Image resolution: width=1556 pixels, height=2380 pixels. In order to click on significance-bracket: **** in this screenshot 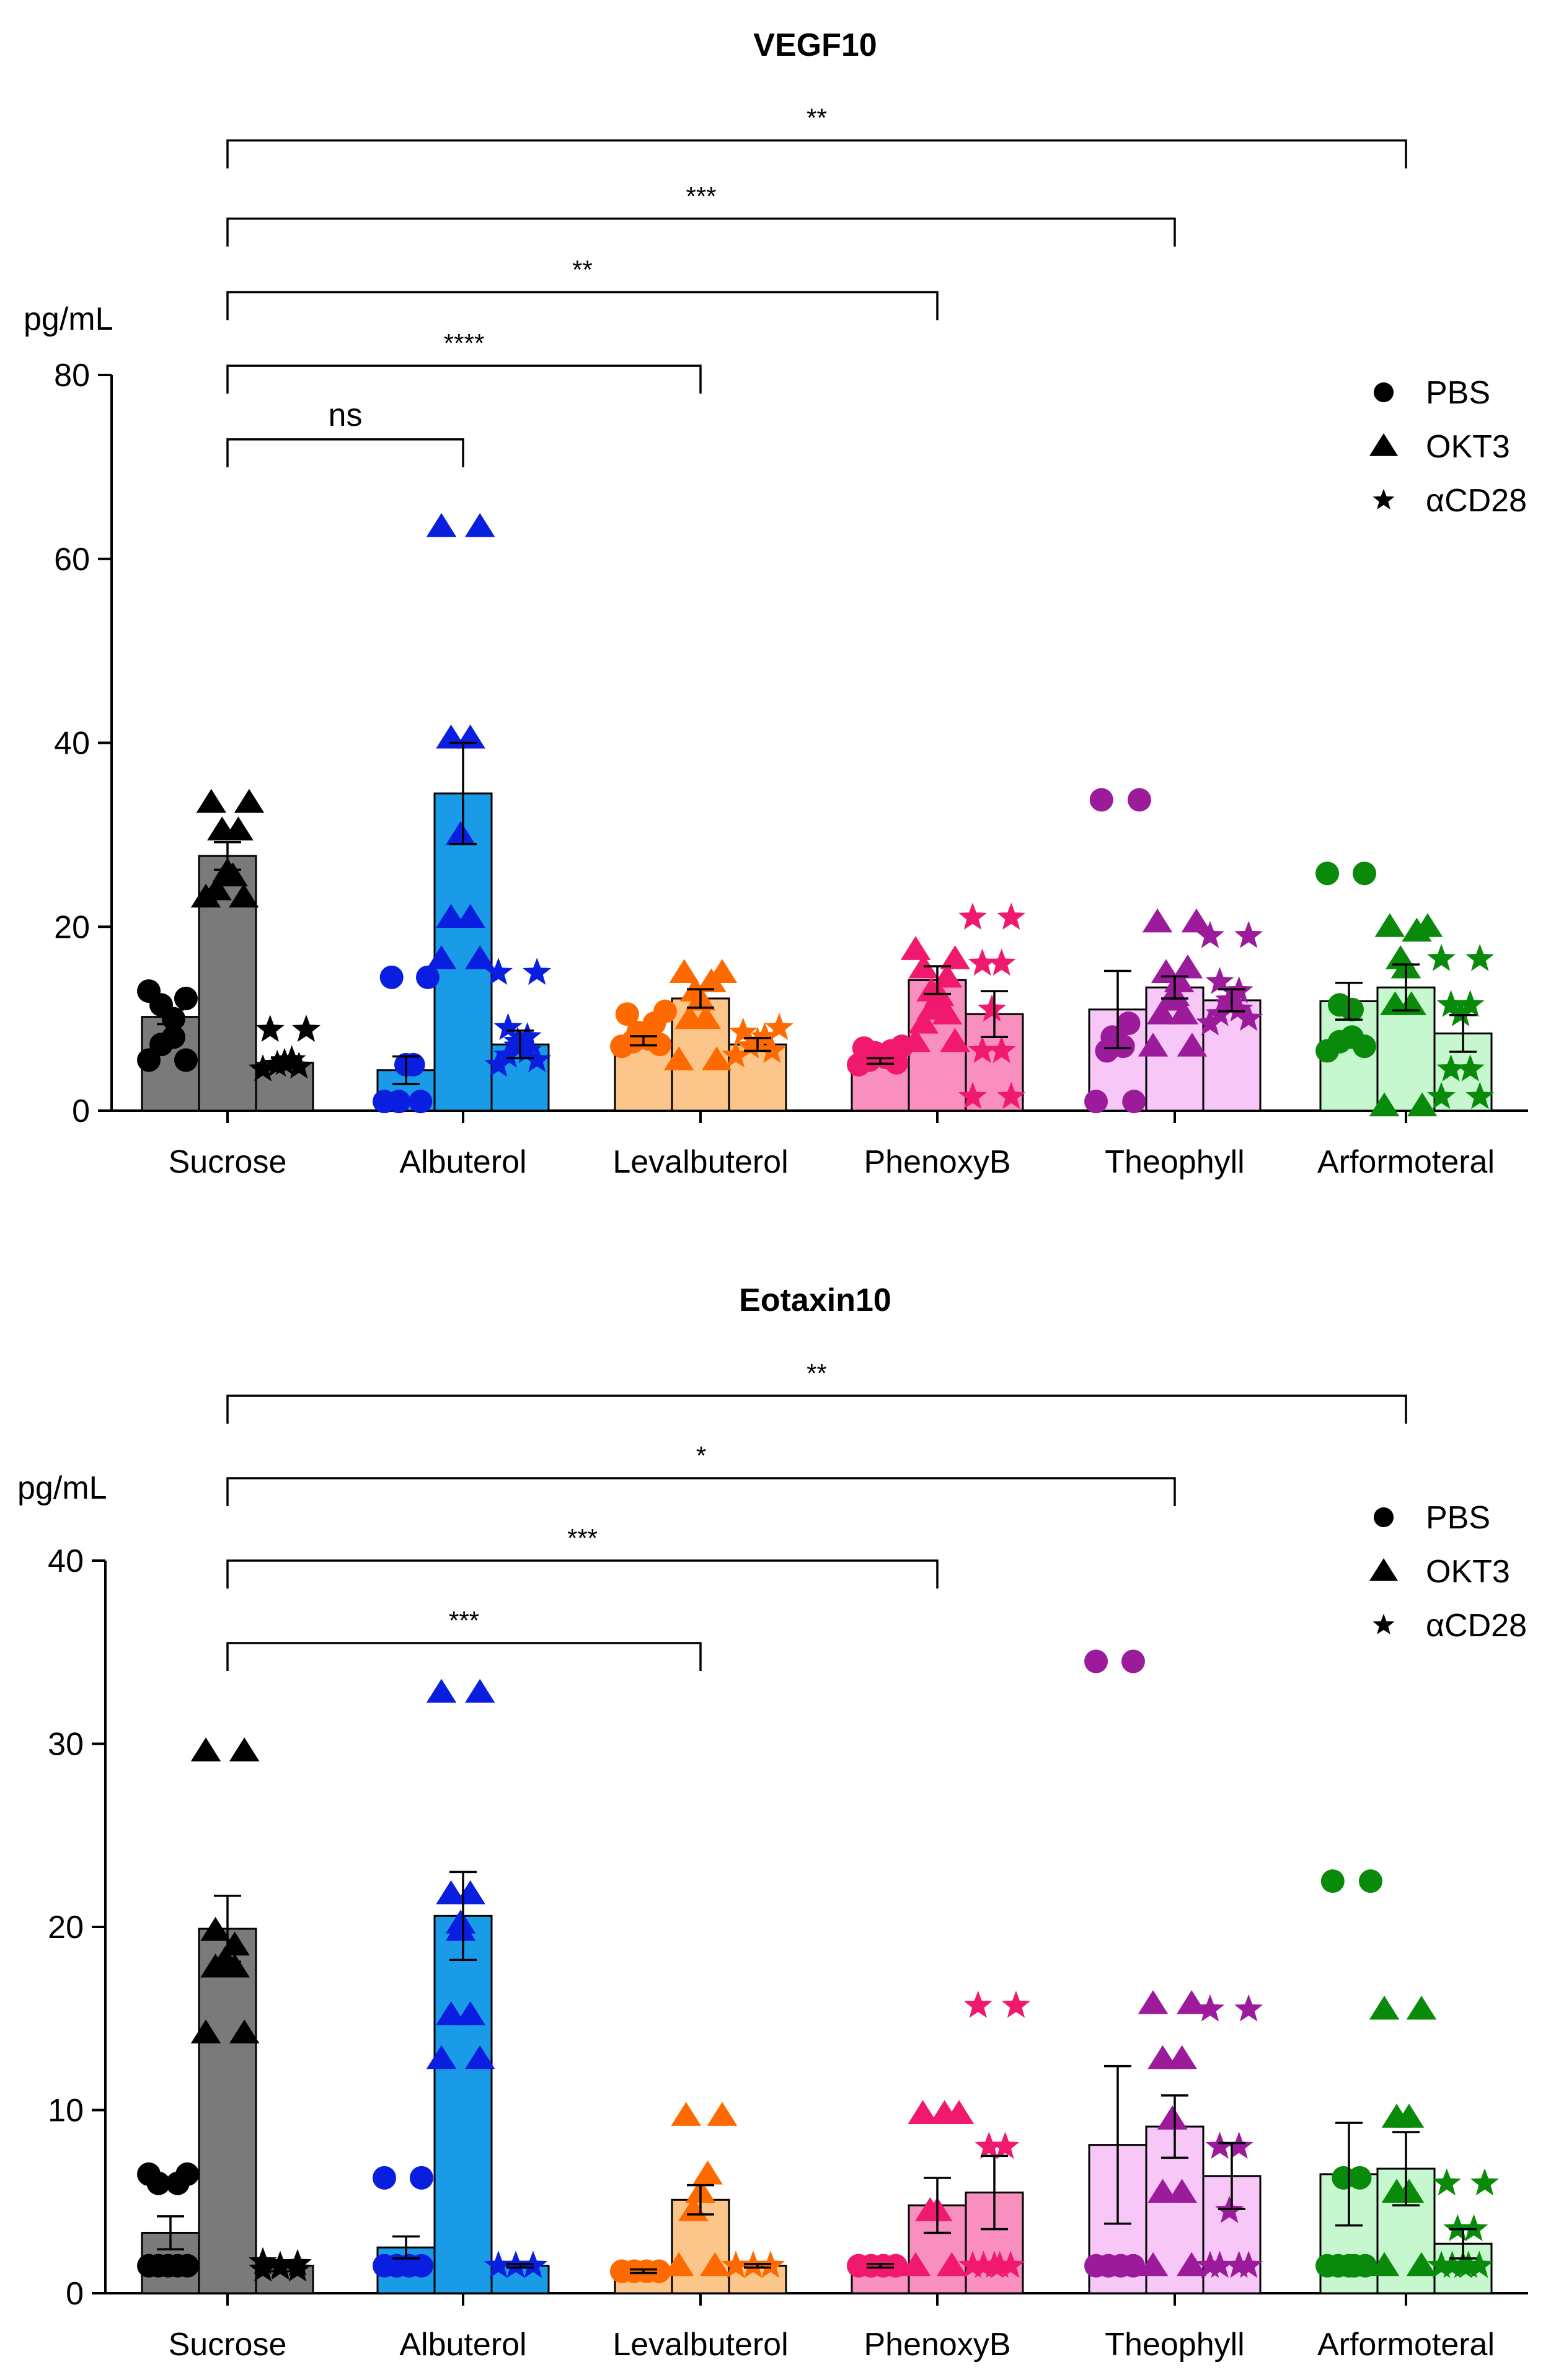, I will do `click(464, 361)`.